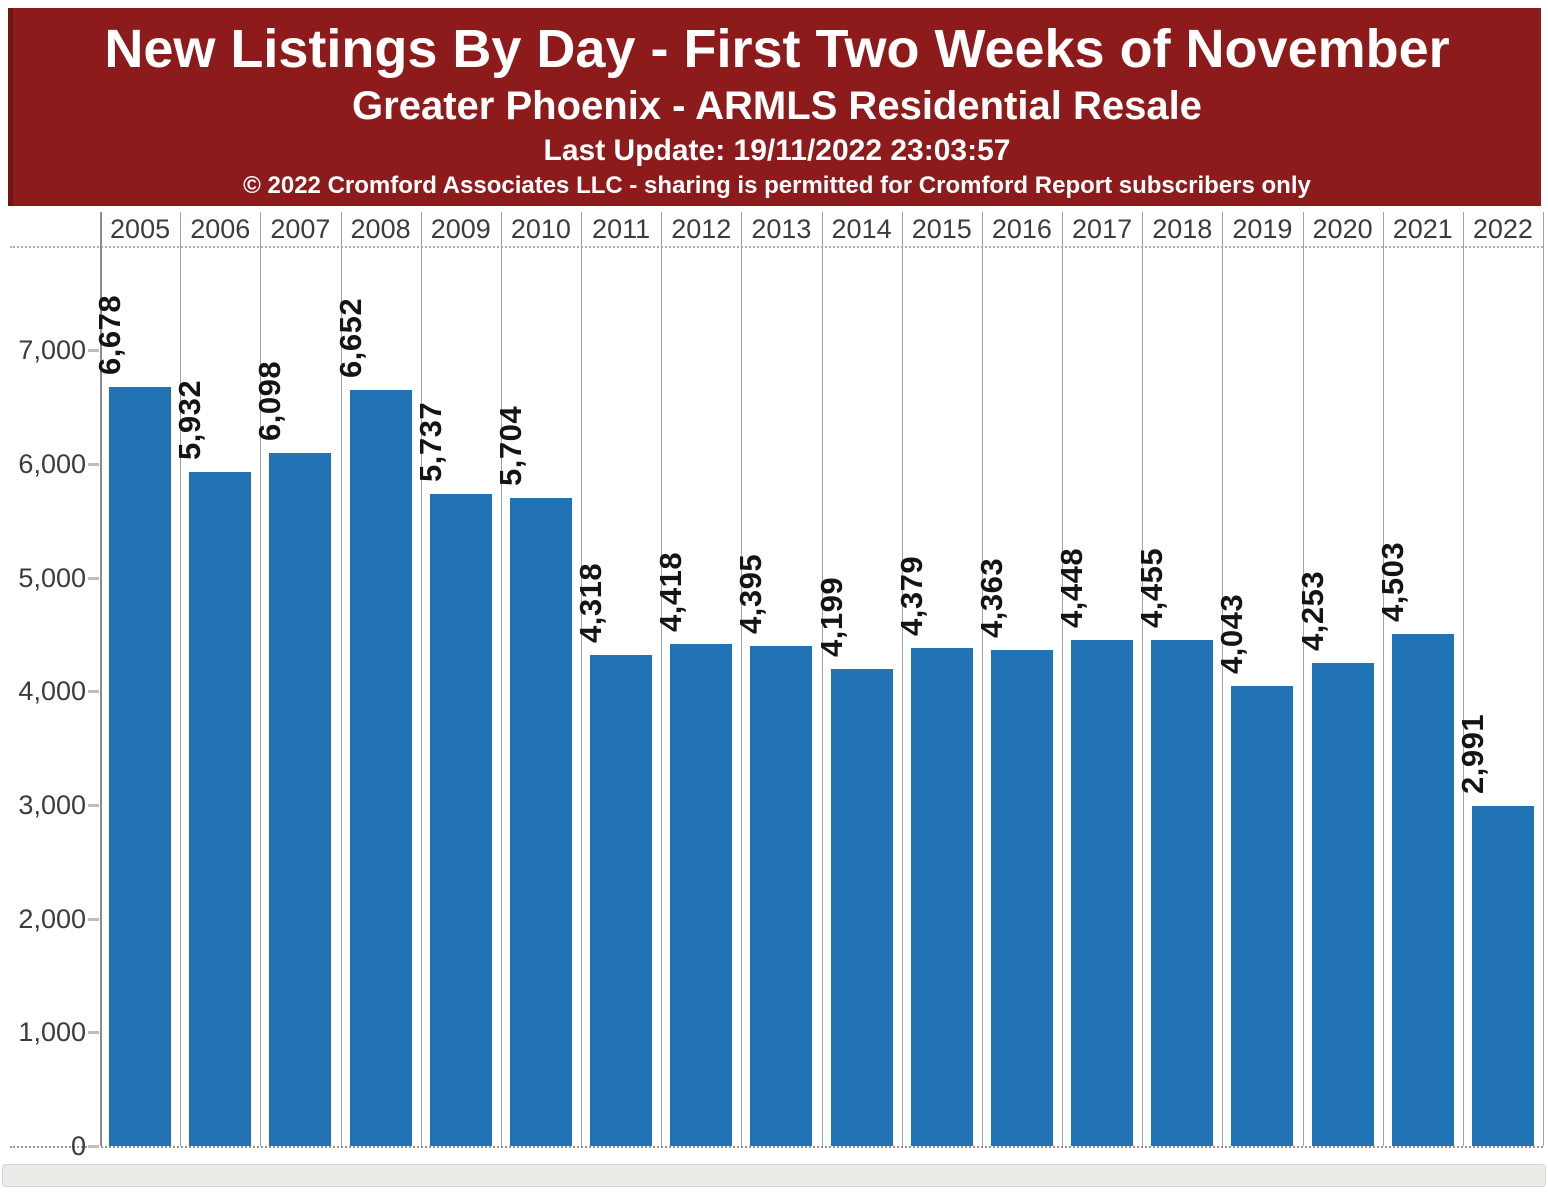  Describe the element at coordinates (510, 445) in the screenshot. I see `bar-value-label-2010: 5,704` at that location.